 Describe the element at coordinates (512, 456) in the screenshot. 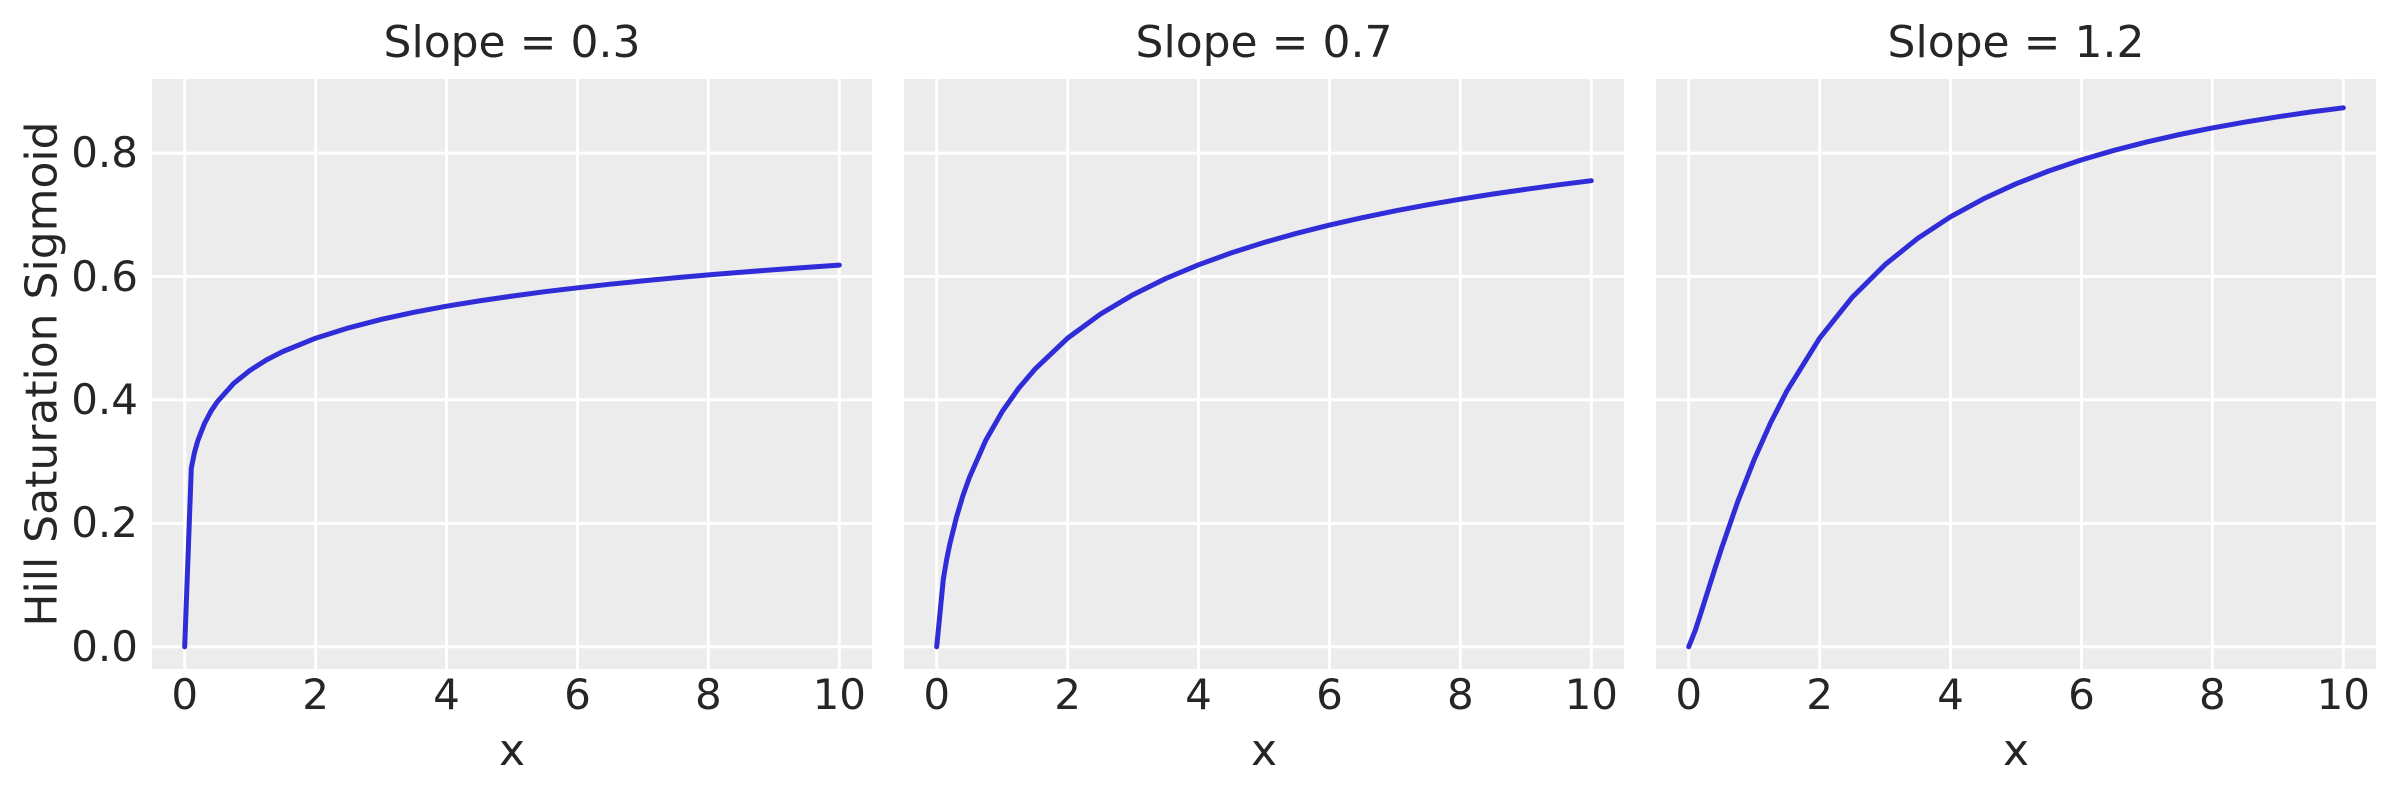

I see `line-series` at that location.